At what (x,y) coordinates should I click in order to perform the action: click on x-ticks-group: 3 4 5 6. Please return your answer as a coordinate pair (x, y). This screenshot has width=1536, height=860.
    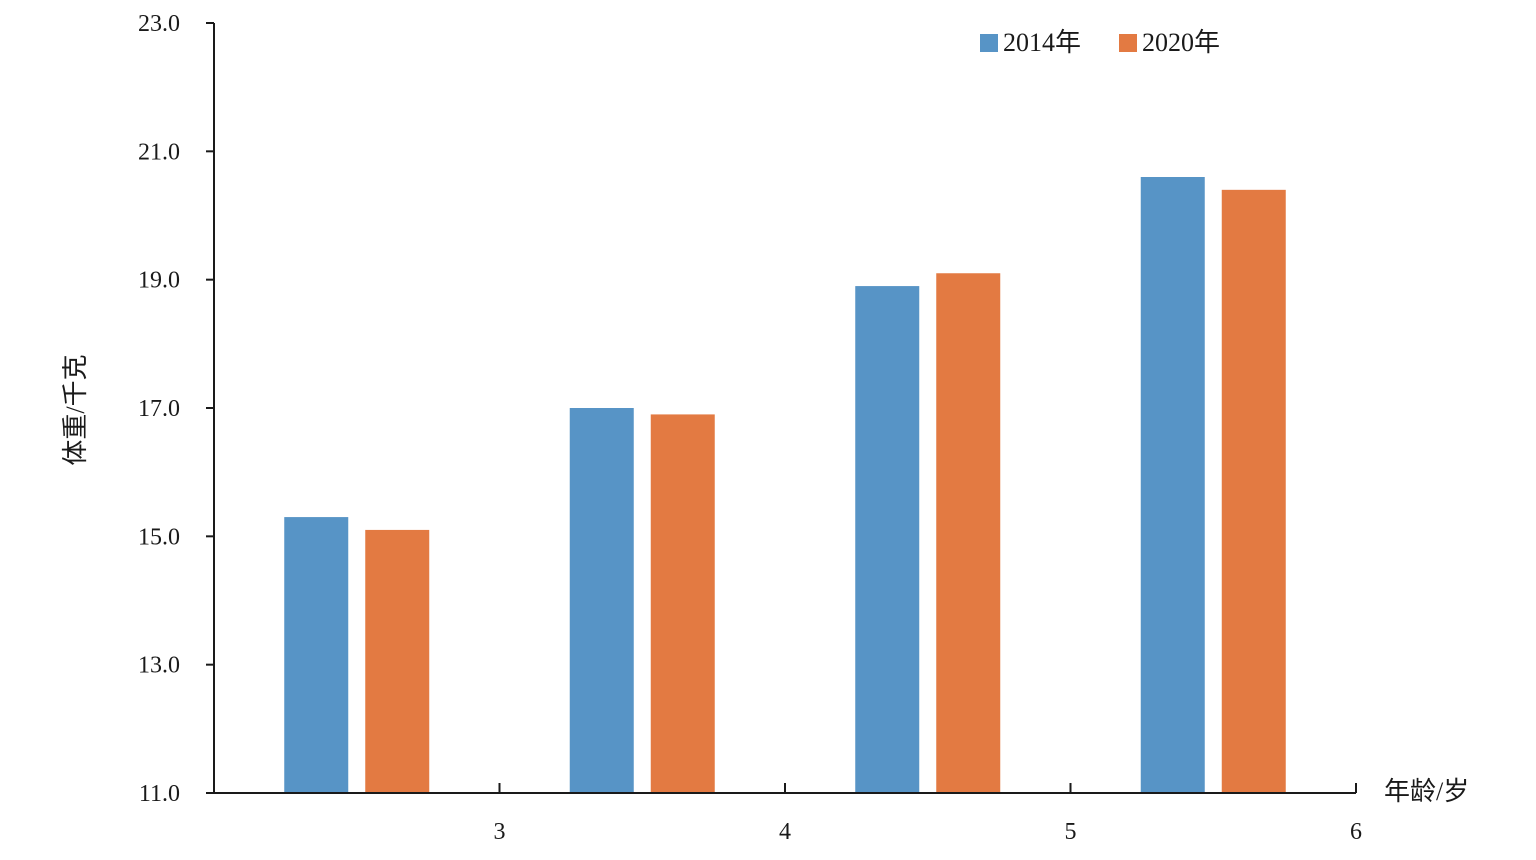
    Looking at the image, I should click on (928, 814).